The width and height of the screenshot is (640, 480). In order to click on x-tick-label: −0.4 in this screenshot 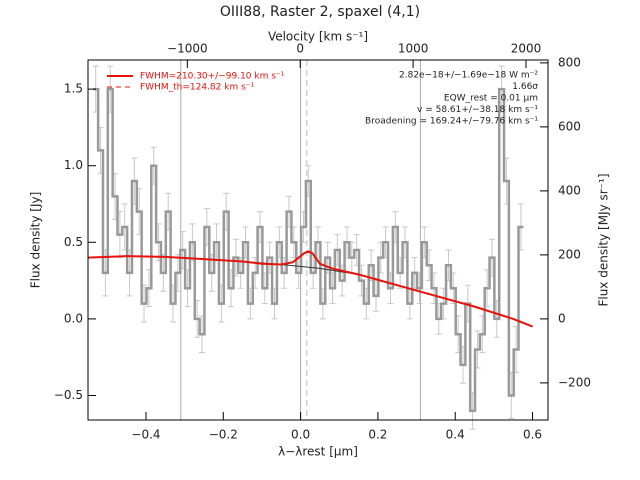, I will do `click(145, 435)`.